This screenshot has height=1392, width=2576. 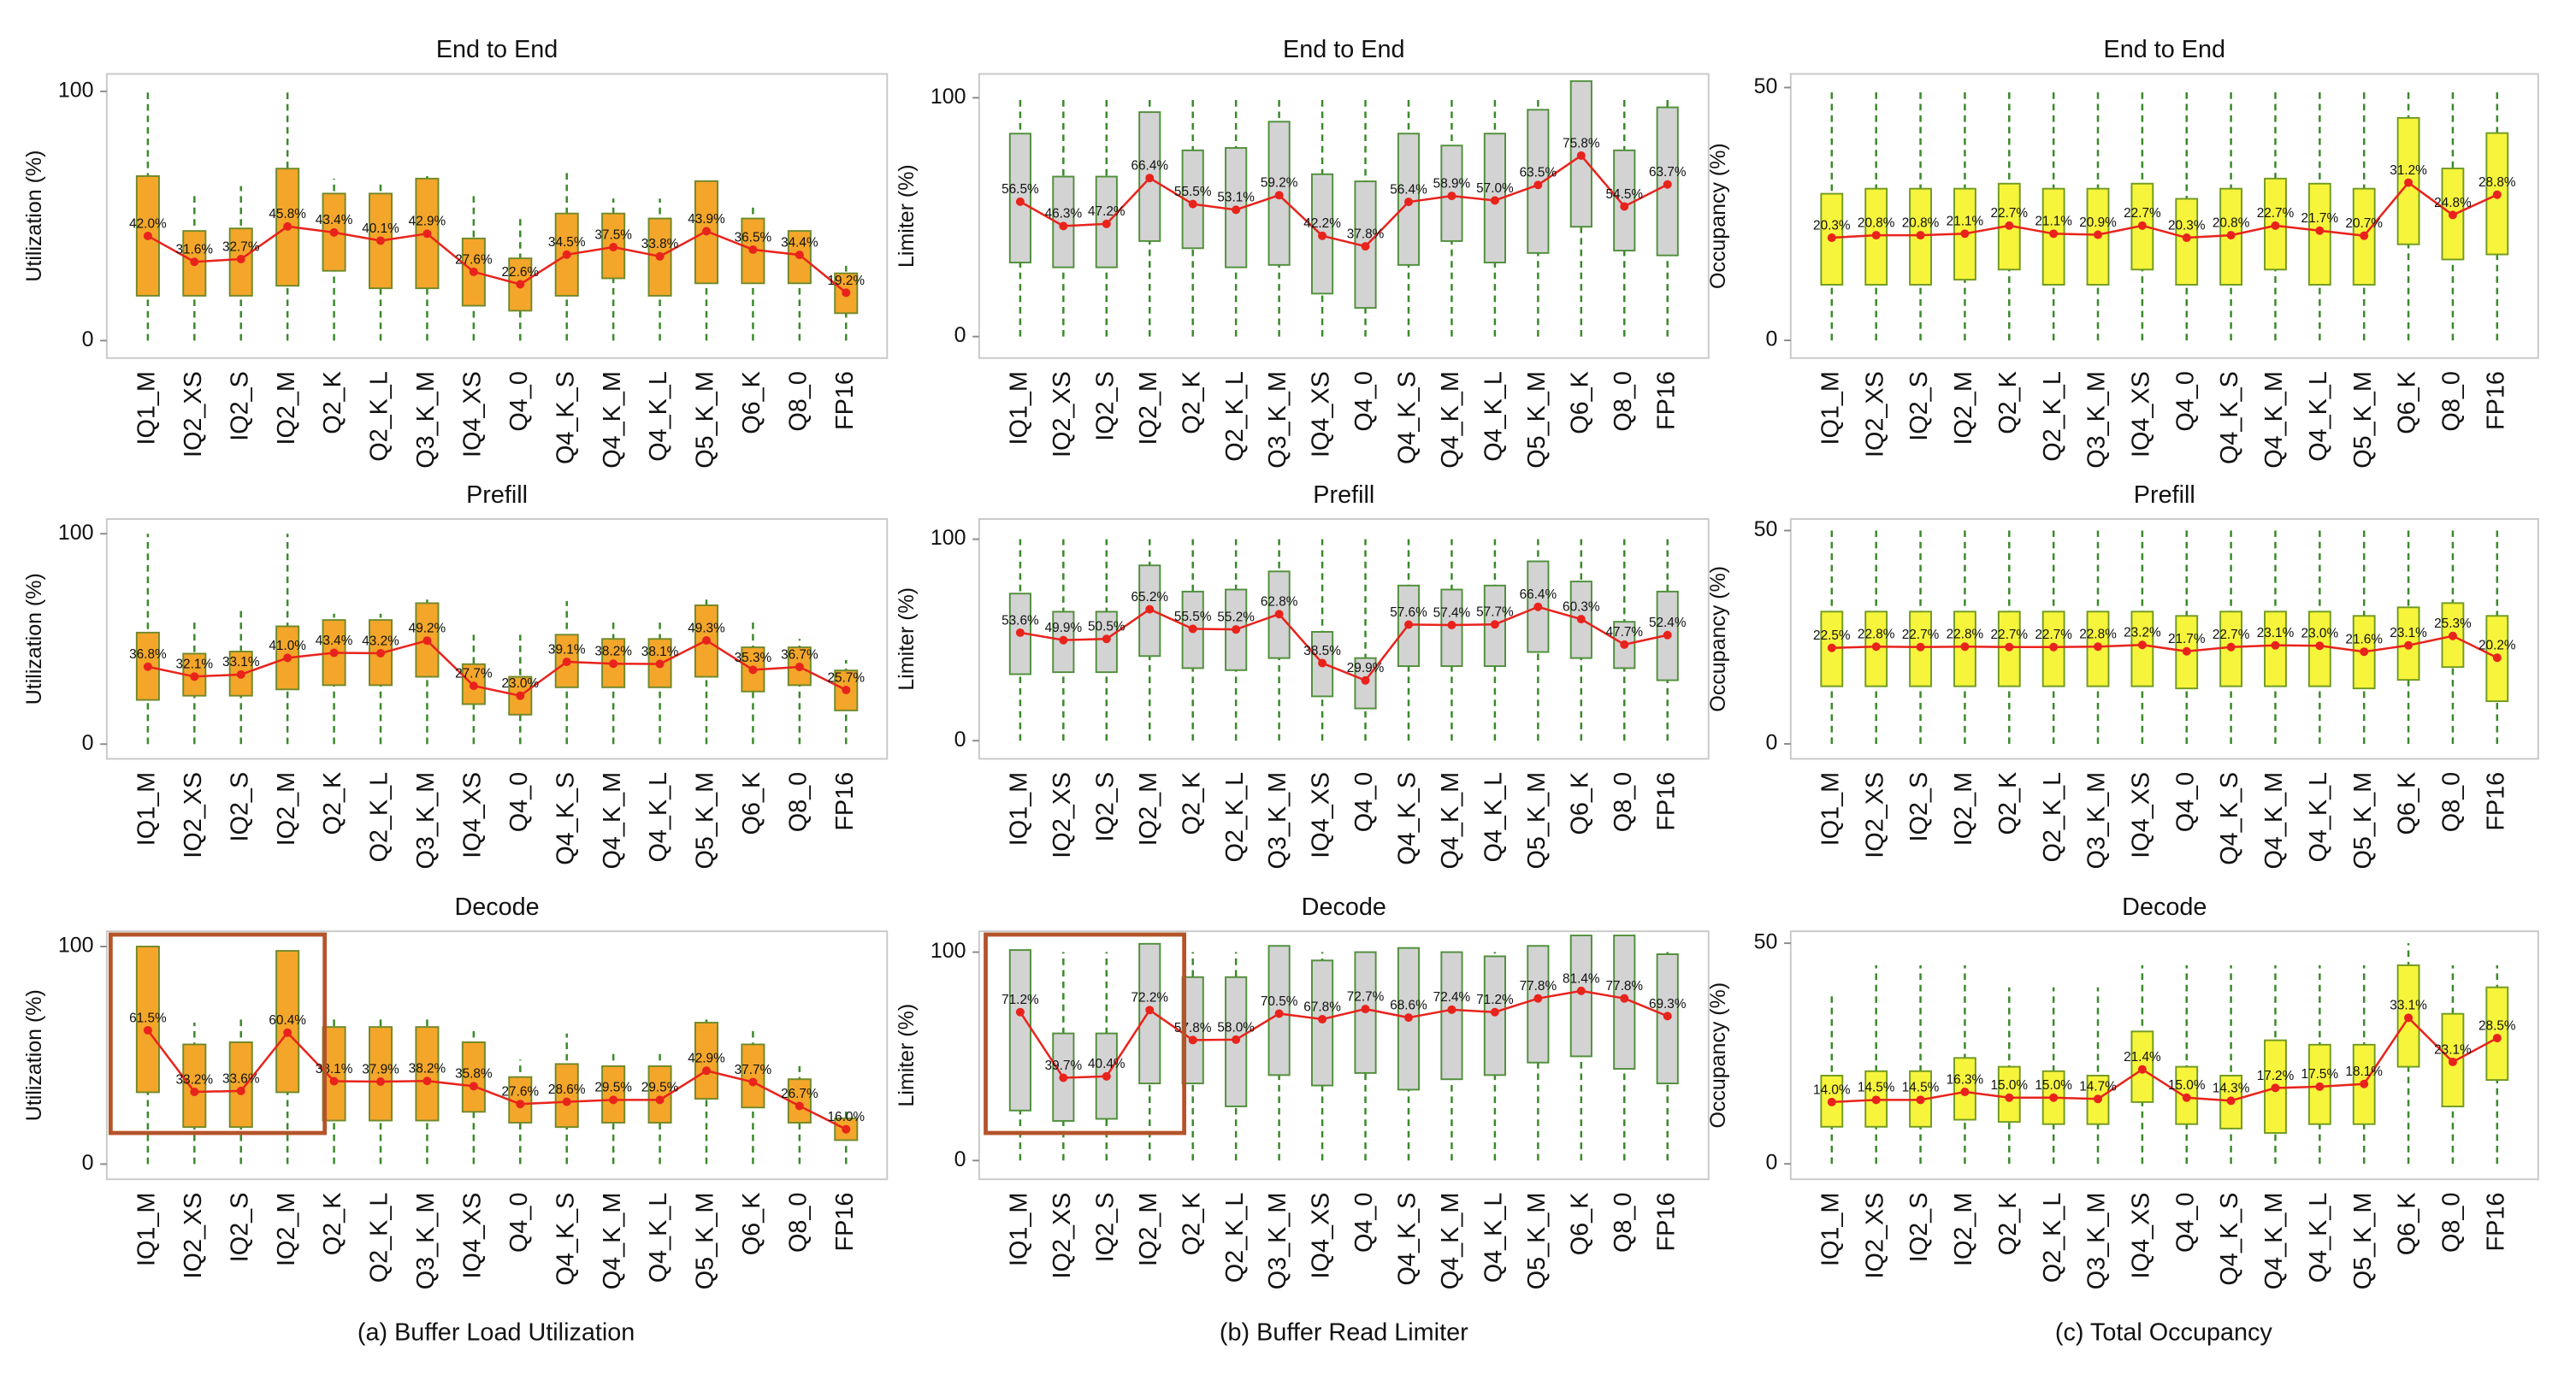 What do you see at coordinates (2453, 623) in the screenshot?
I see `value-label: 25.3%` at bounding box center [2453, 623].